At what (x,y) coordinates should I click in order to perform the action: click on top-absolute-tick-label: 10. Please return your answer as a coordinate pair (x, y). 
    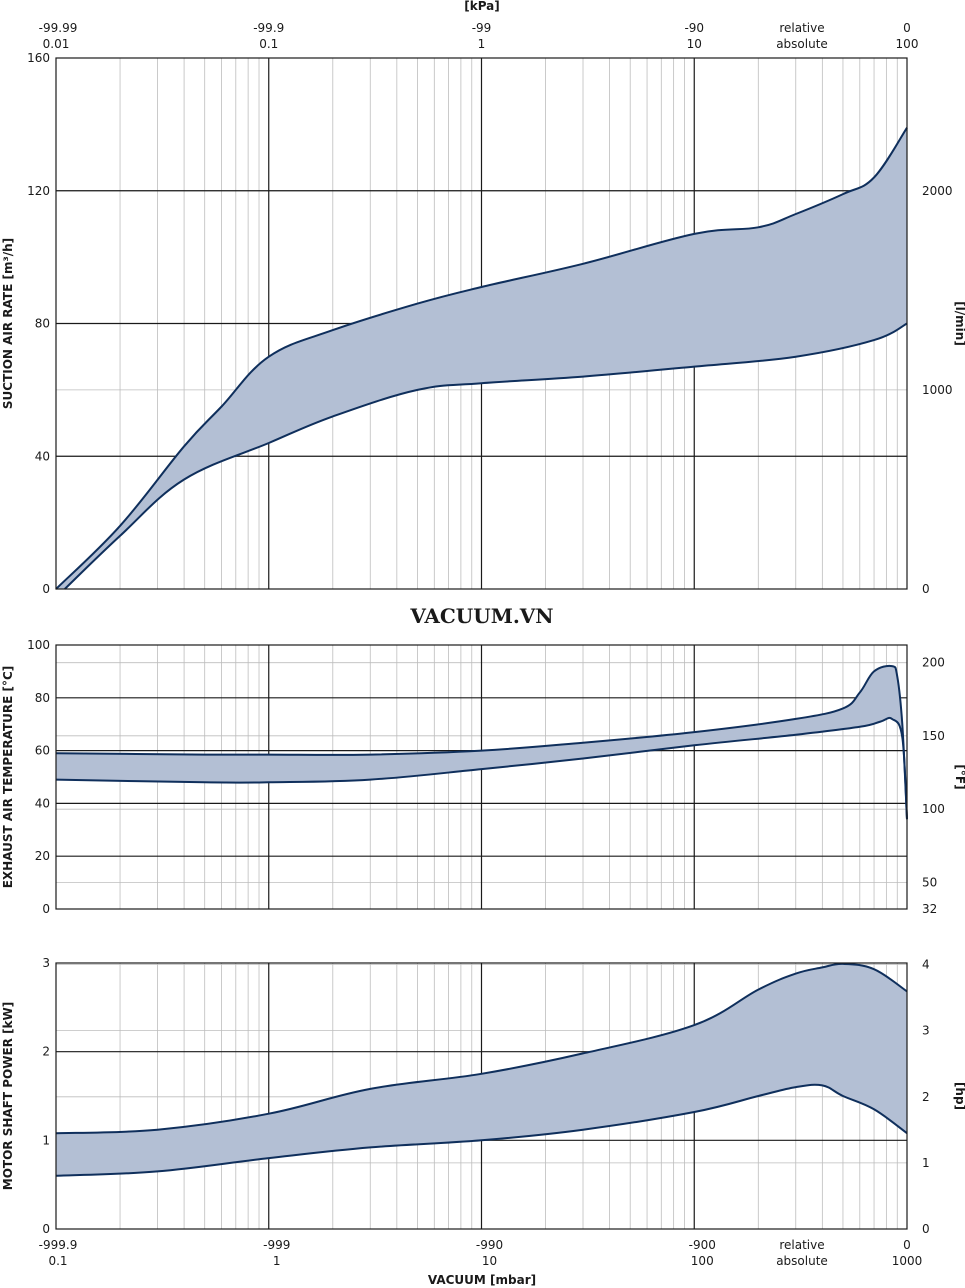
    Looking at the image, I should click on (694, 44).